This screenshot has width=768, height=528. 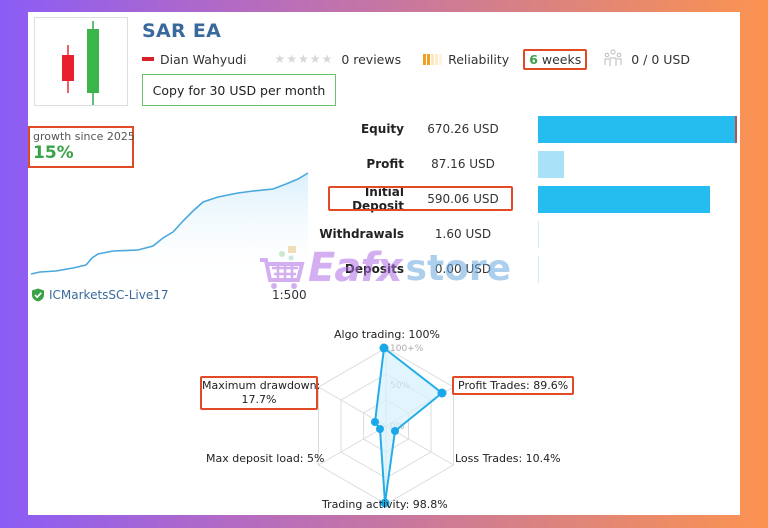 I want to click on growth-value: 15%, so click(x=53, y=153).